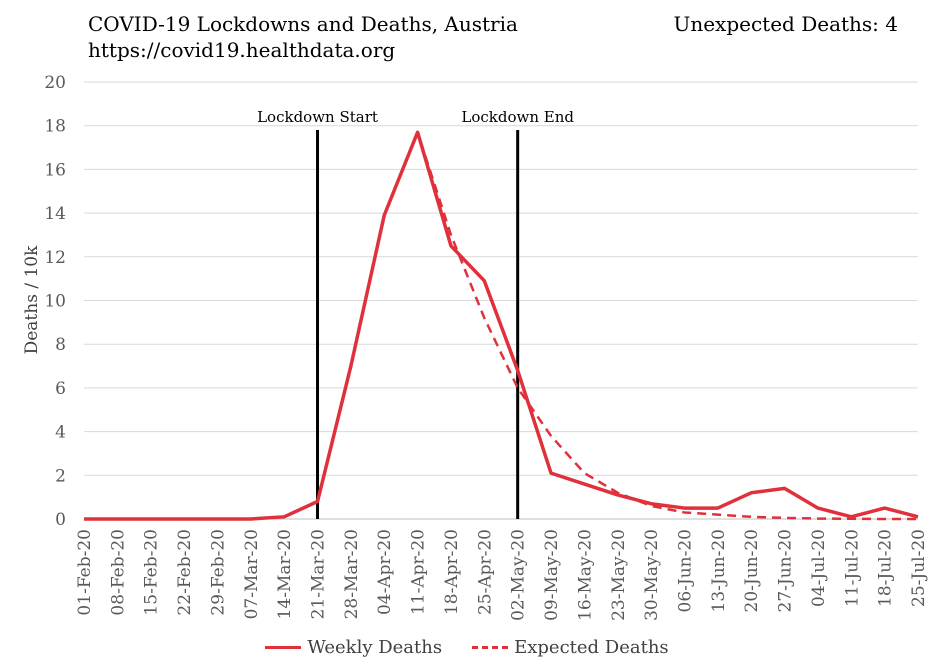  Describe the element at coordinates (619, 575) in the screenshot. I see `x-tick-label: 23-May-20` at that location.